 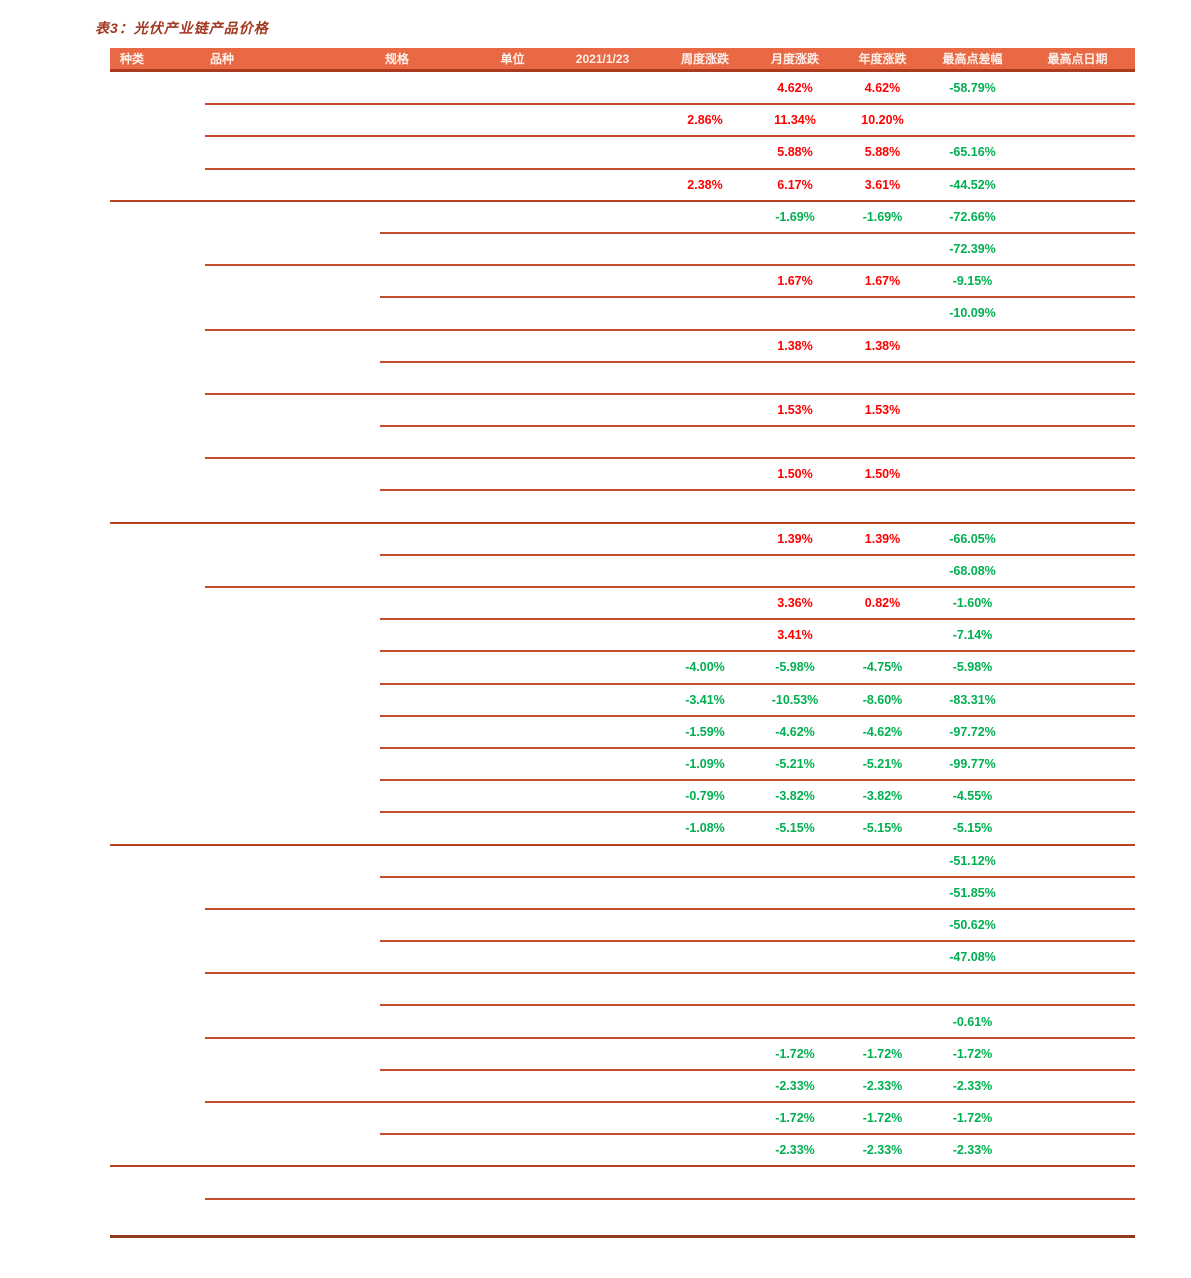 I want to click on cell-monthly-change: -1.69%, so click(x=795, y=216).